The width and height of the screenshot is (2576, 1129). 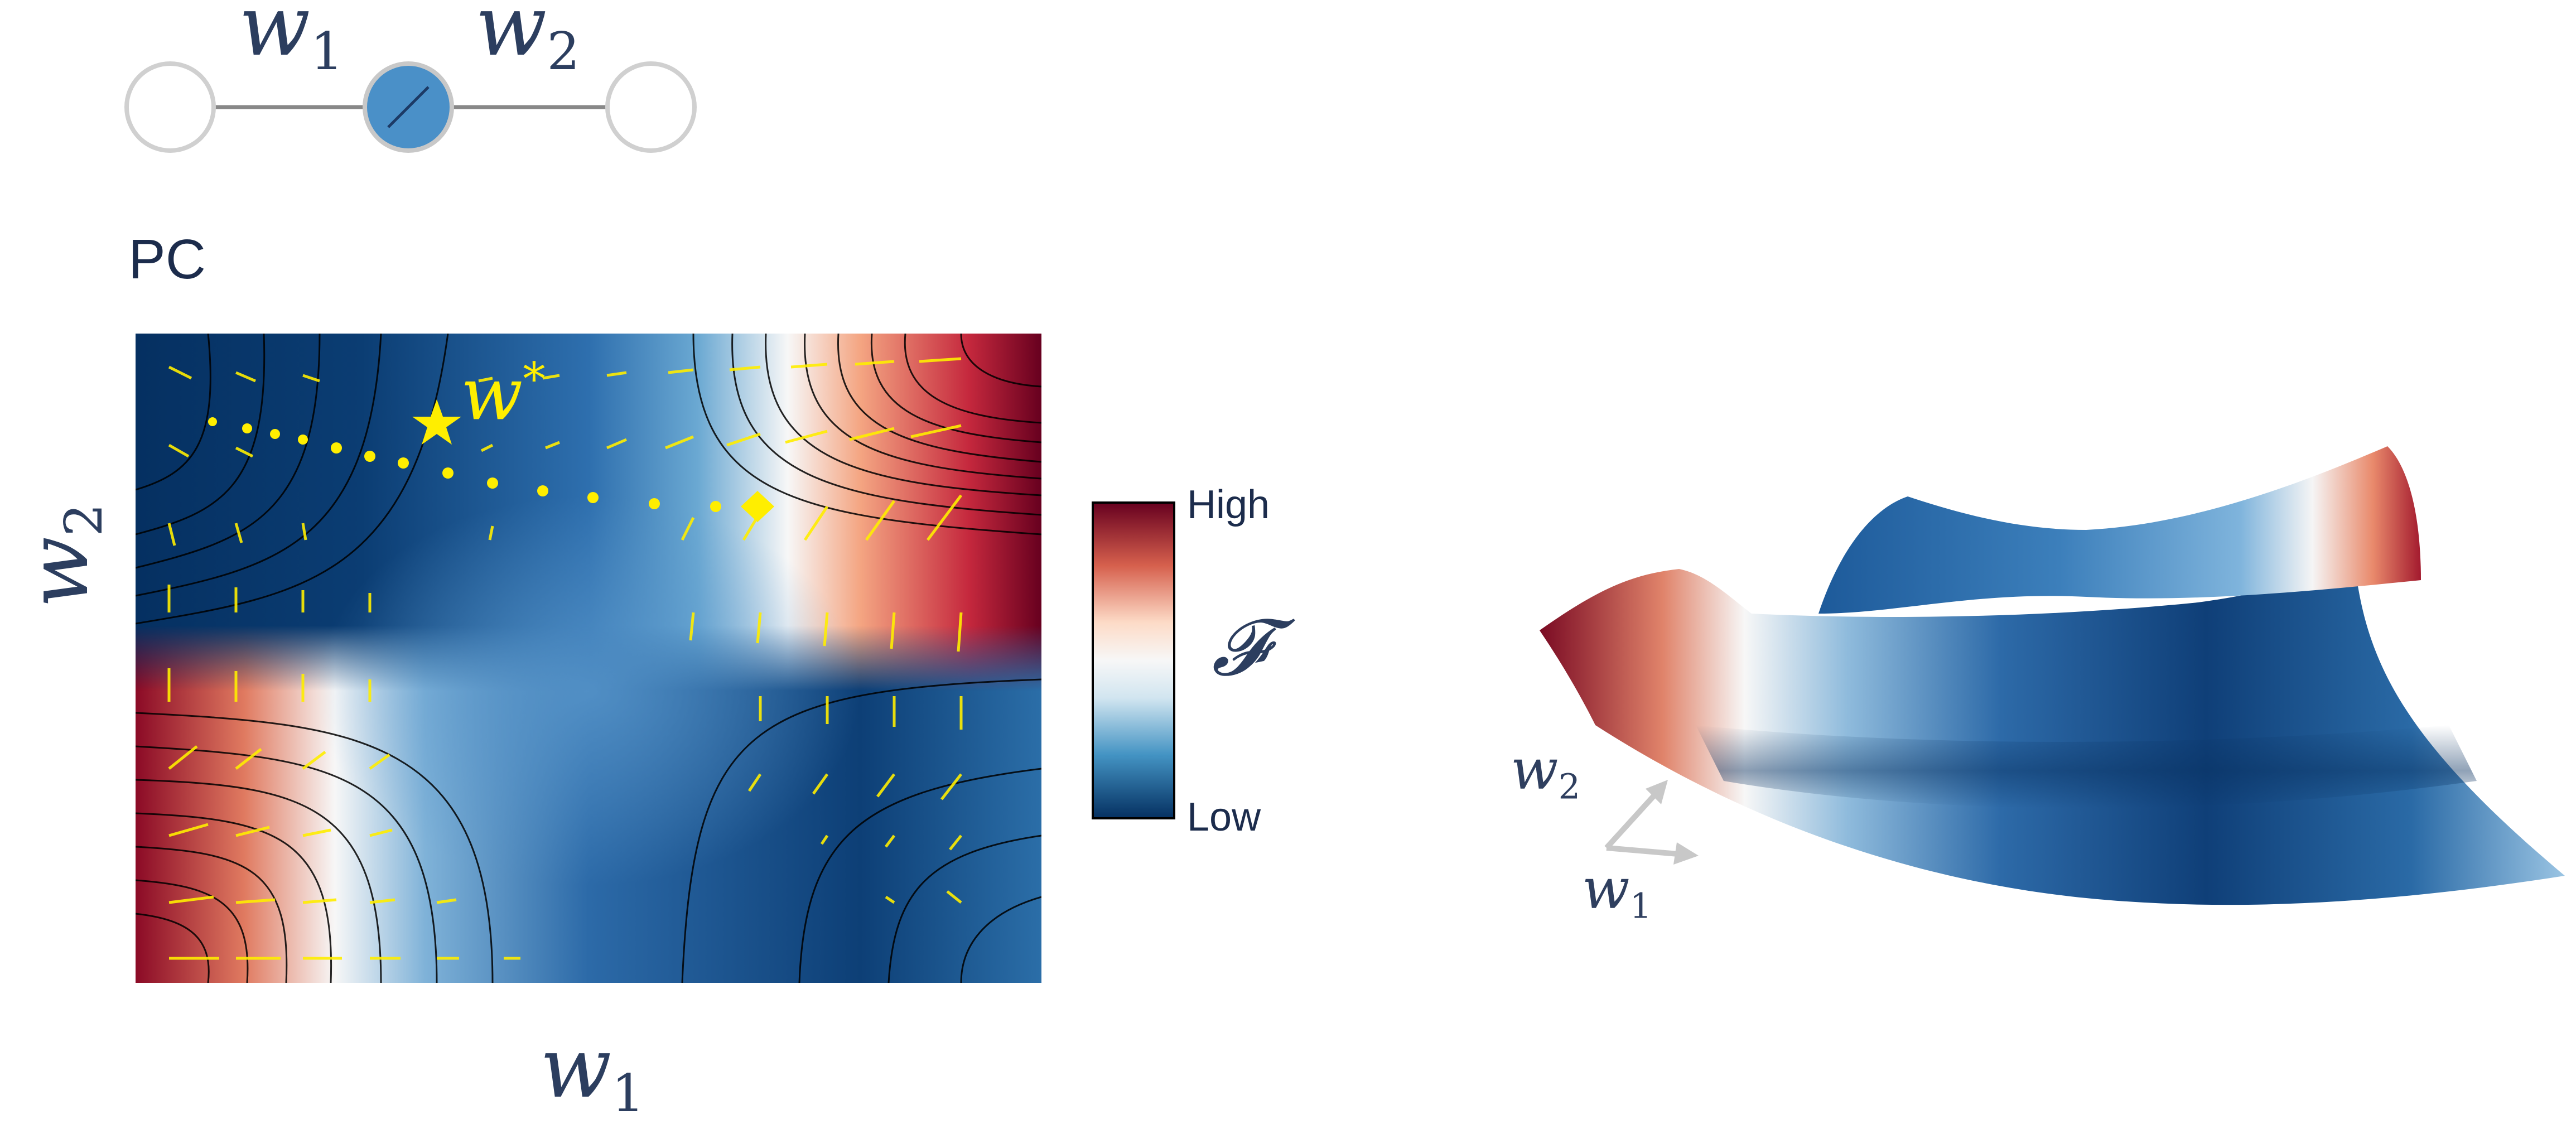 I want to click on colorbar, so click(x=1133, y=660).